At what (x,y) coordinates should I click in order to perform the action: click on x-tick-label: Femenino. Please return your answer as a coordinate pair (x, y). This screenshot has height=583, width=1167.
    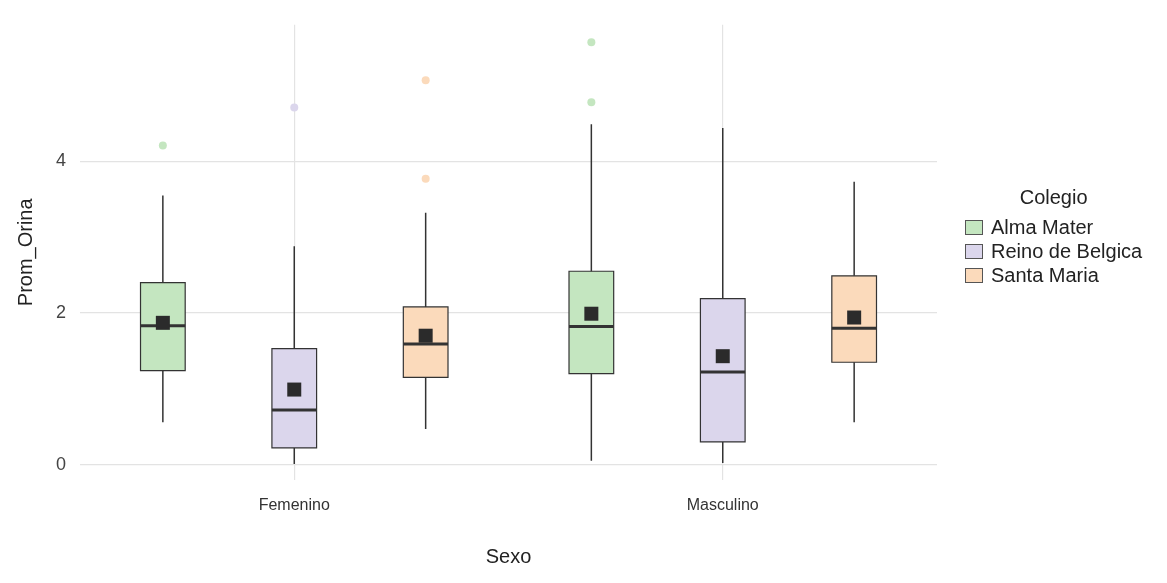
    Looking at the image, I should click on (294, 504).